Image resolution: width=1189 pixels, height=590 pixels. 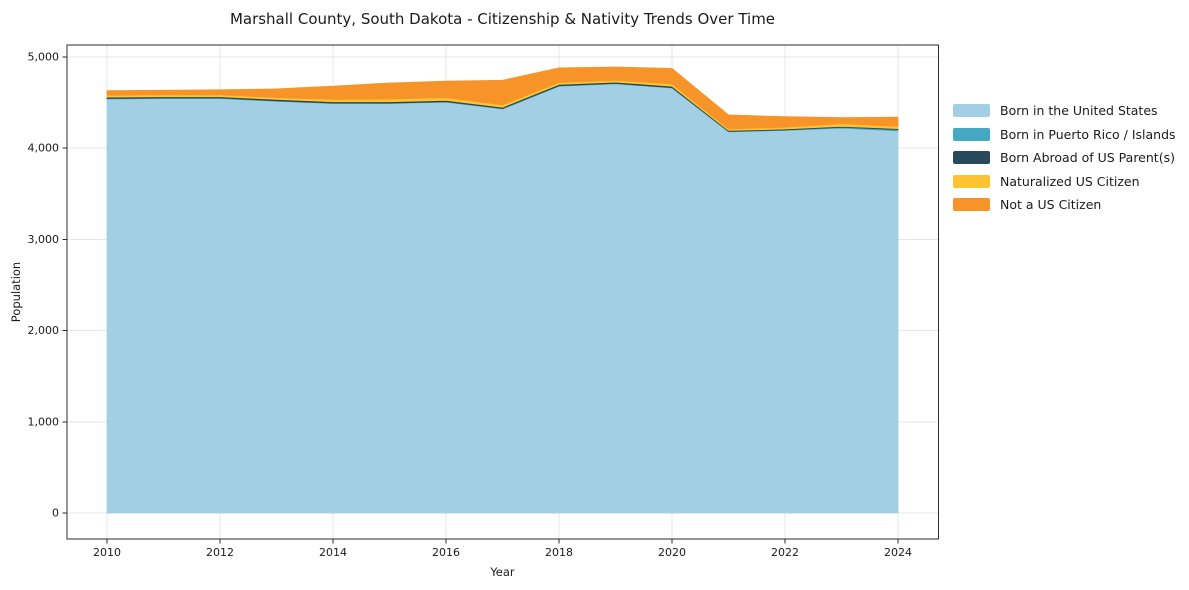 I want to click on x-tick-label: 2010, so click(x=107, y=552).